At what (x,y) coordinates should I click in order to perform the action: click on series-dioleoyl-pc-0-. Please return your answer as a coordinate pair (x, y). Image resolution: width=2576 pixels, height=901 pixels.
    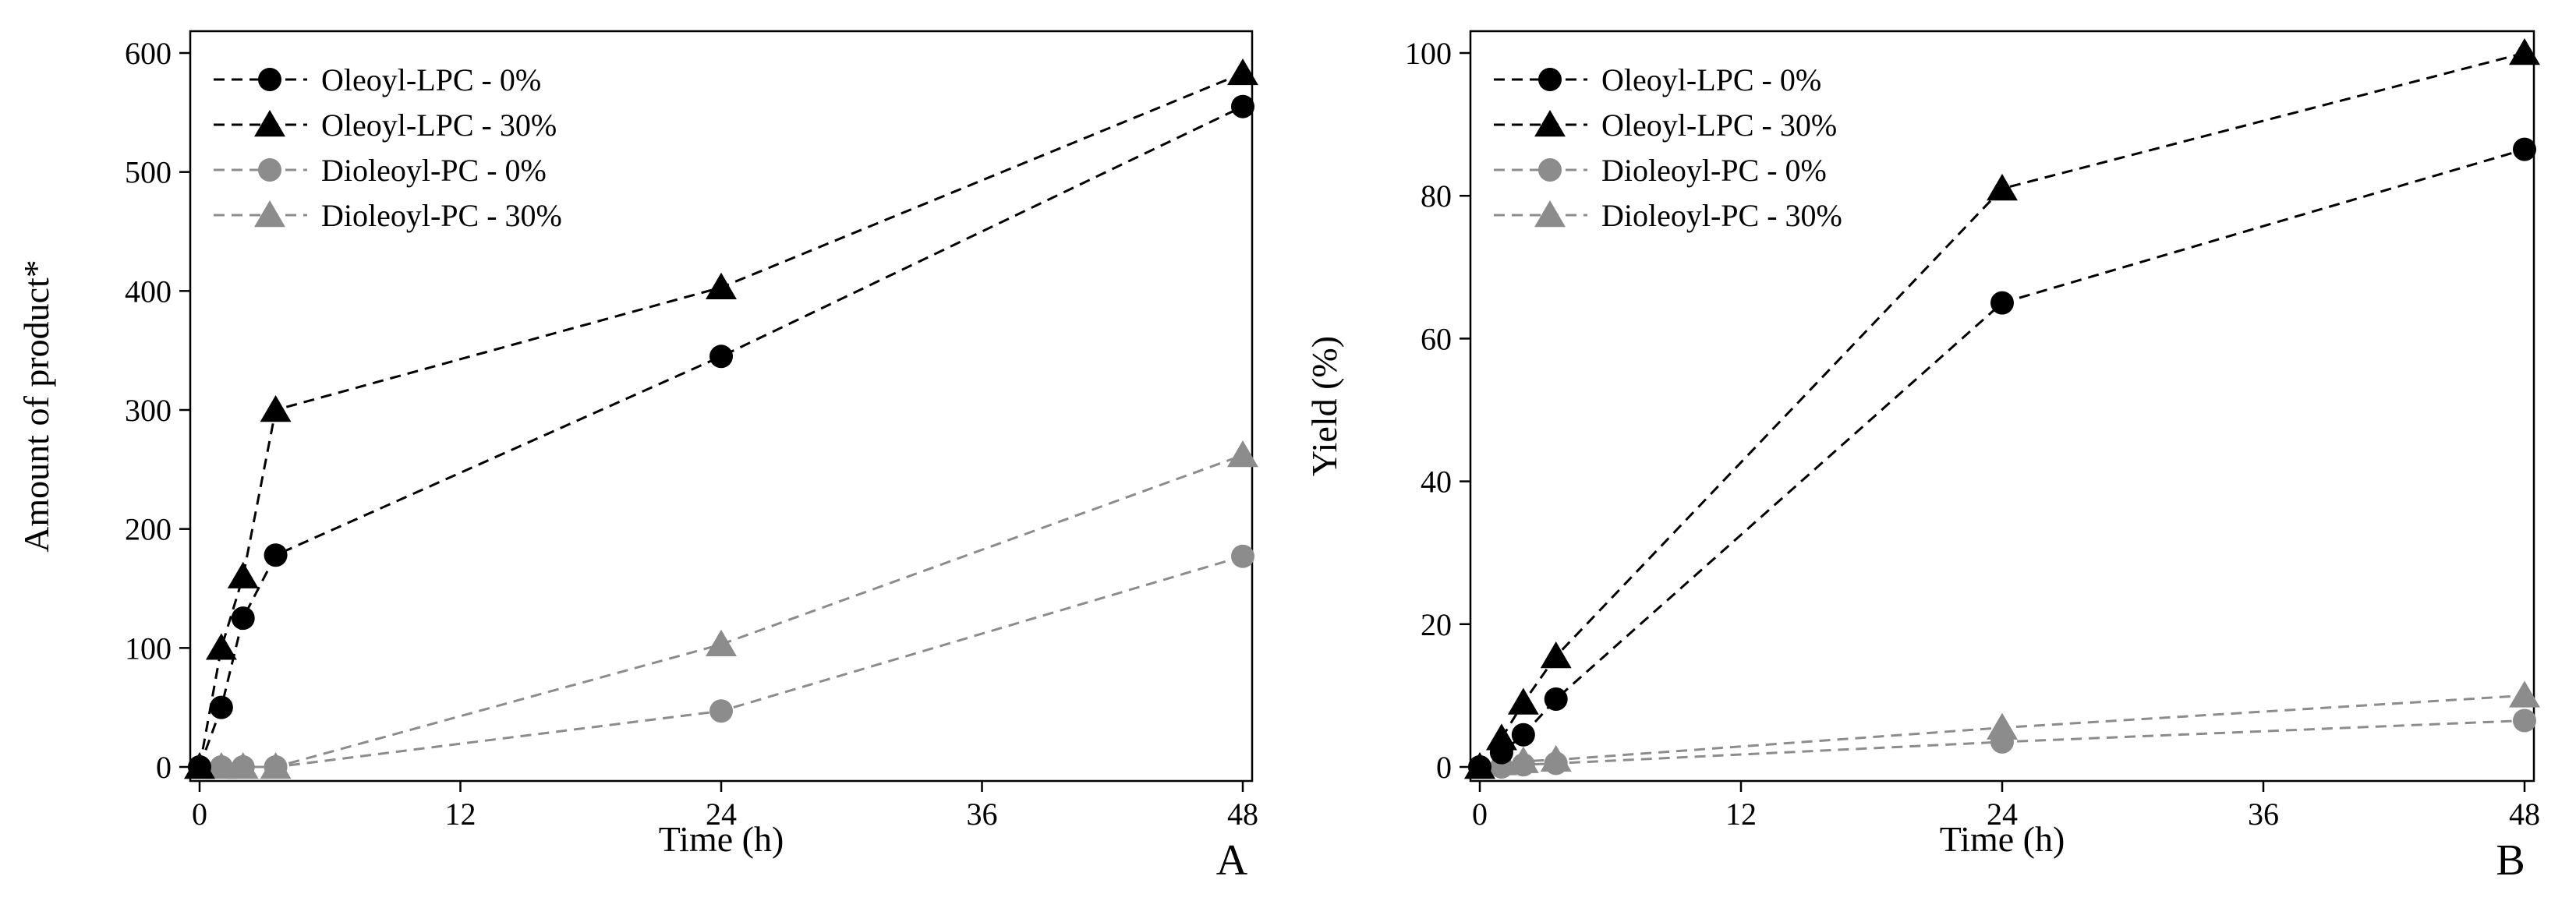
    Looking at the image, I should click on (721, 661).